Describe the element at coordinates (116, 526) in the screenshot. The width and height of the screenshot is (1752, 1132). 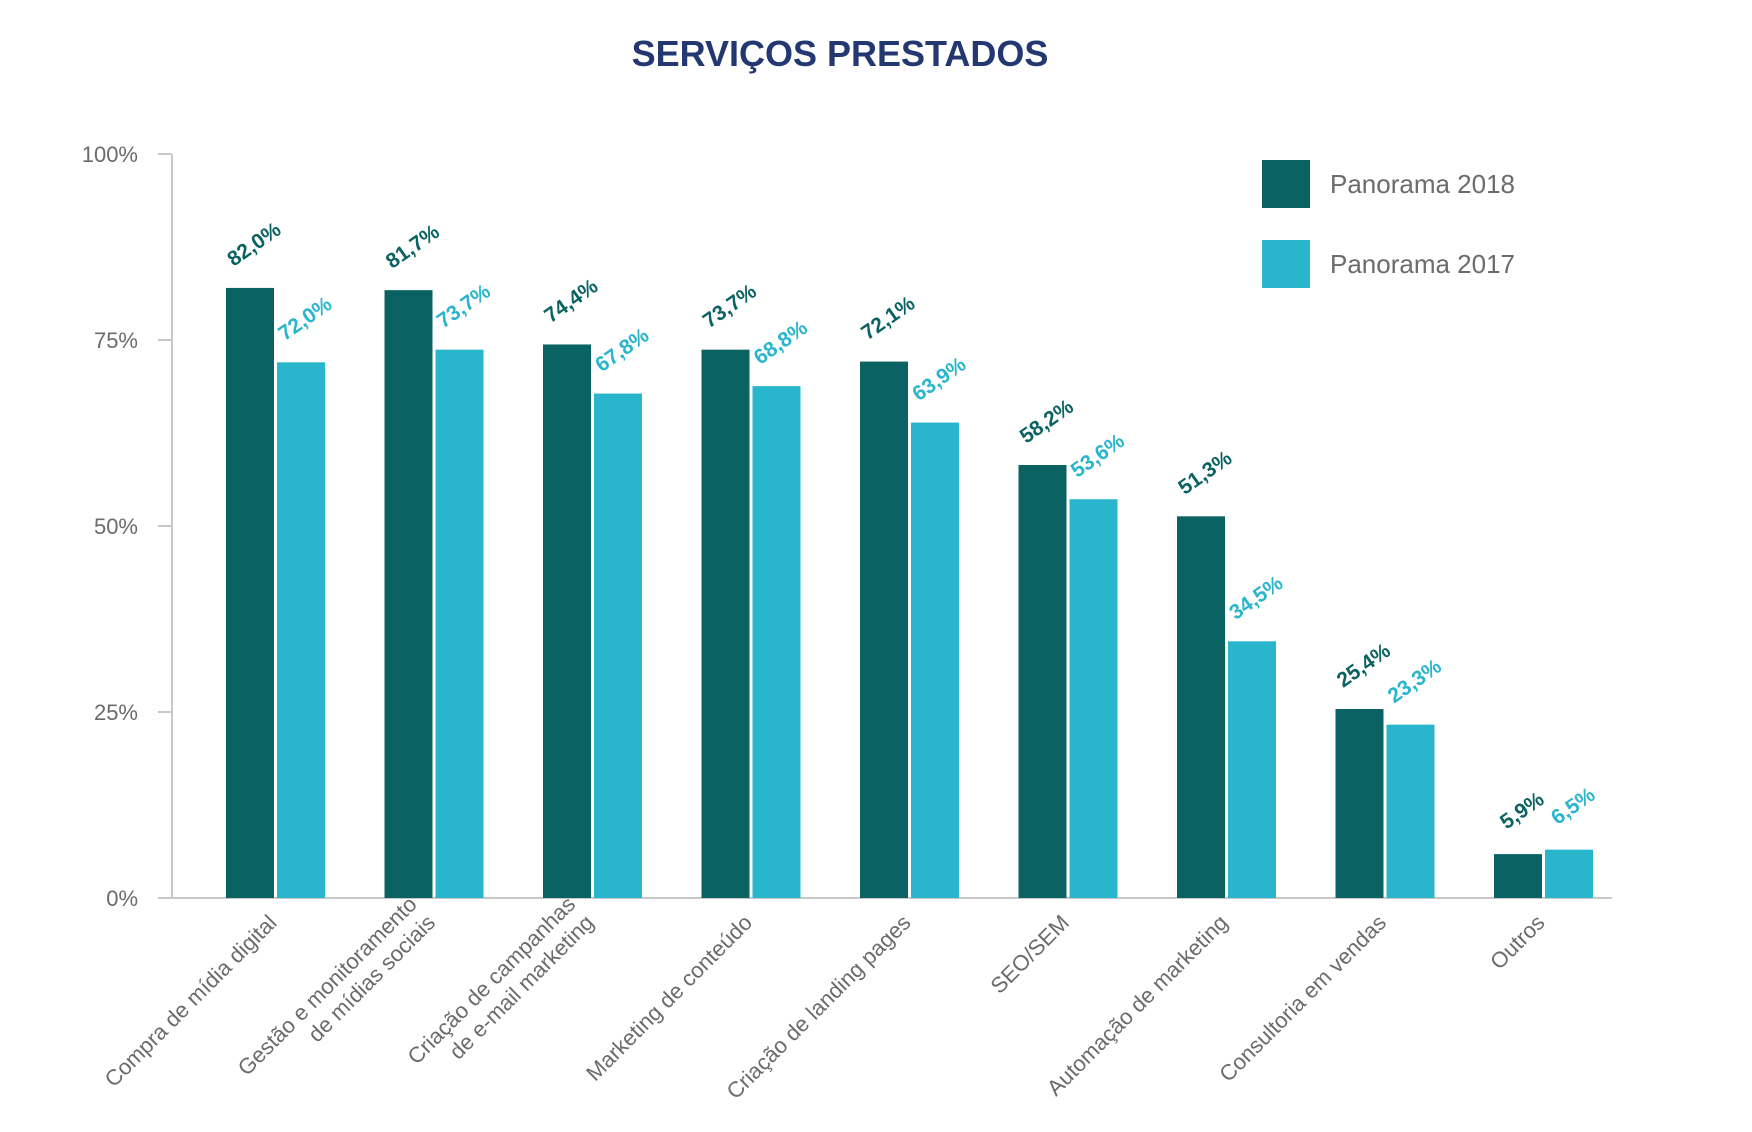
I see `y-tick-label: 50%` at that location.